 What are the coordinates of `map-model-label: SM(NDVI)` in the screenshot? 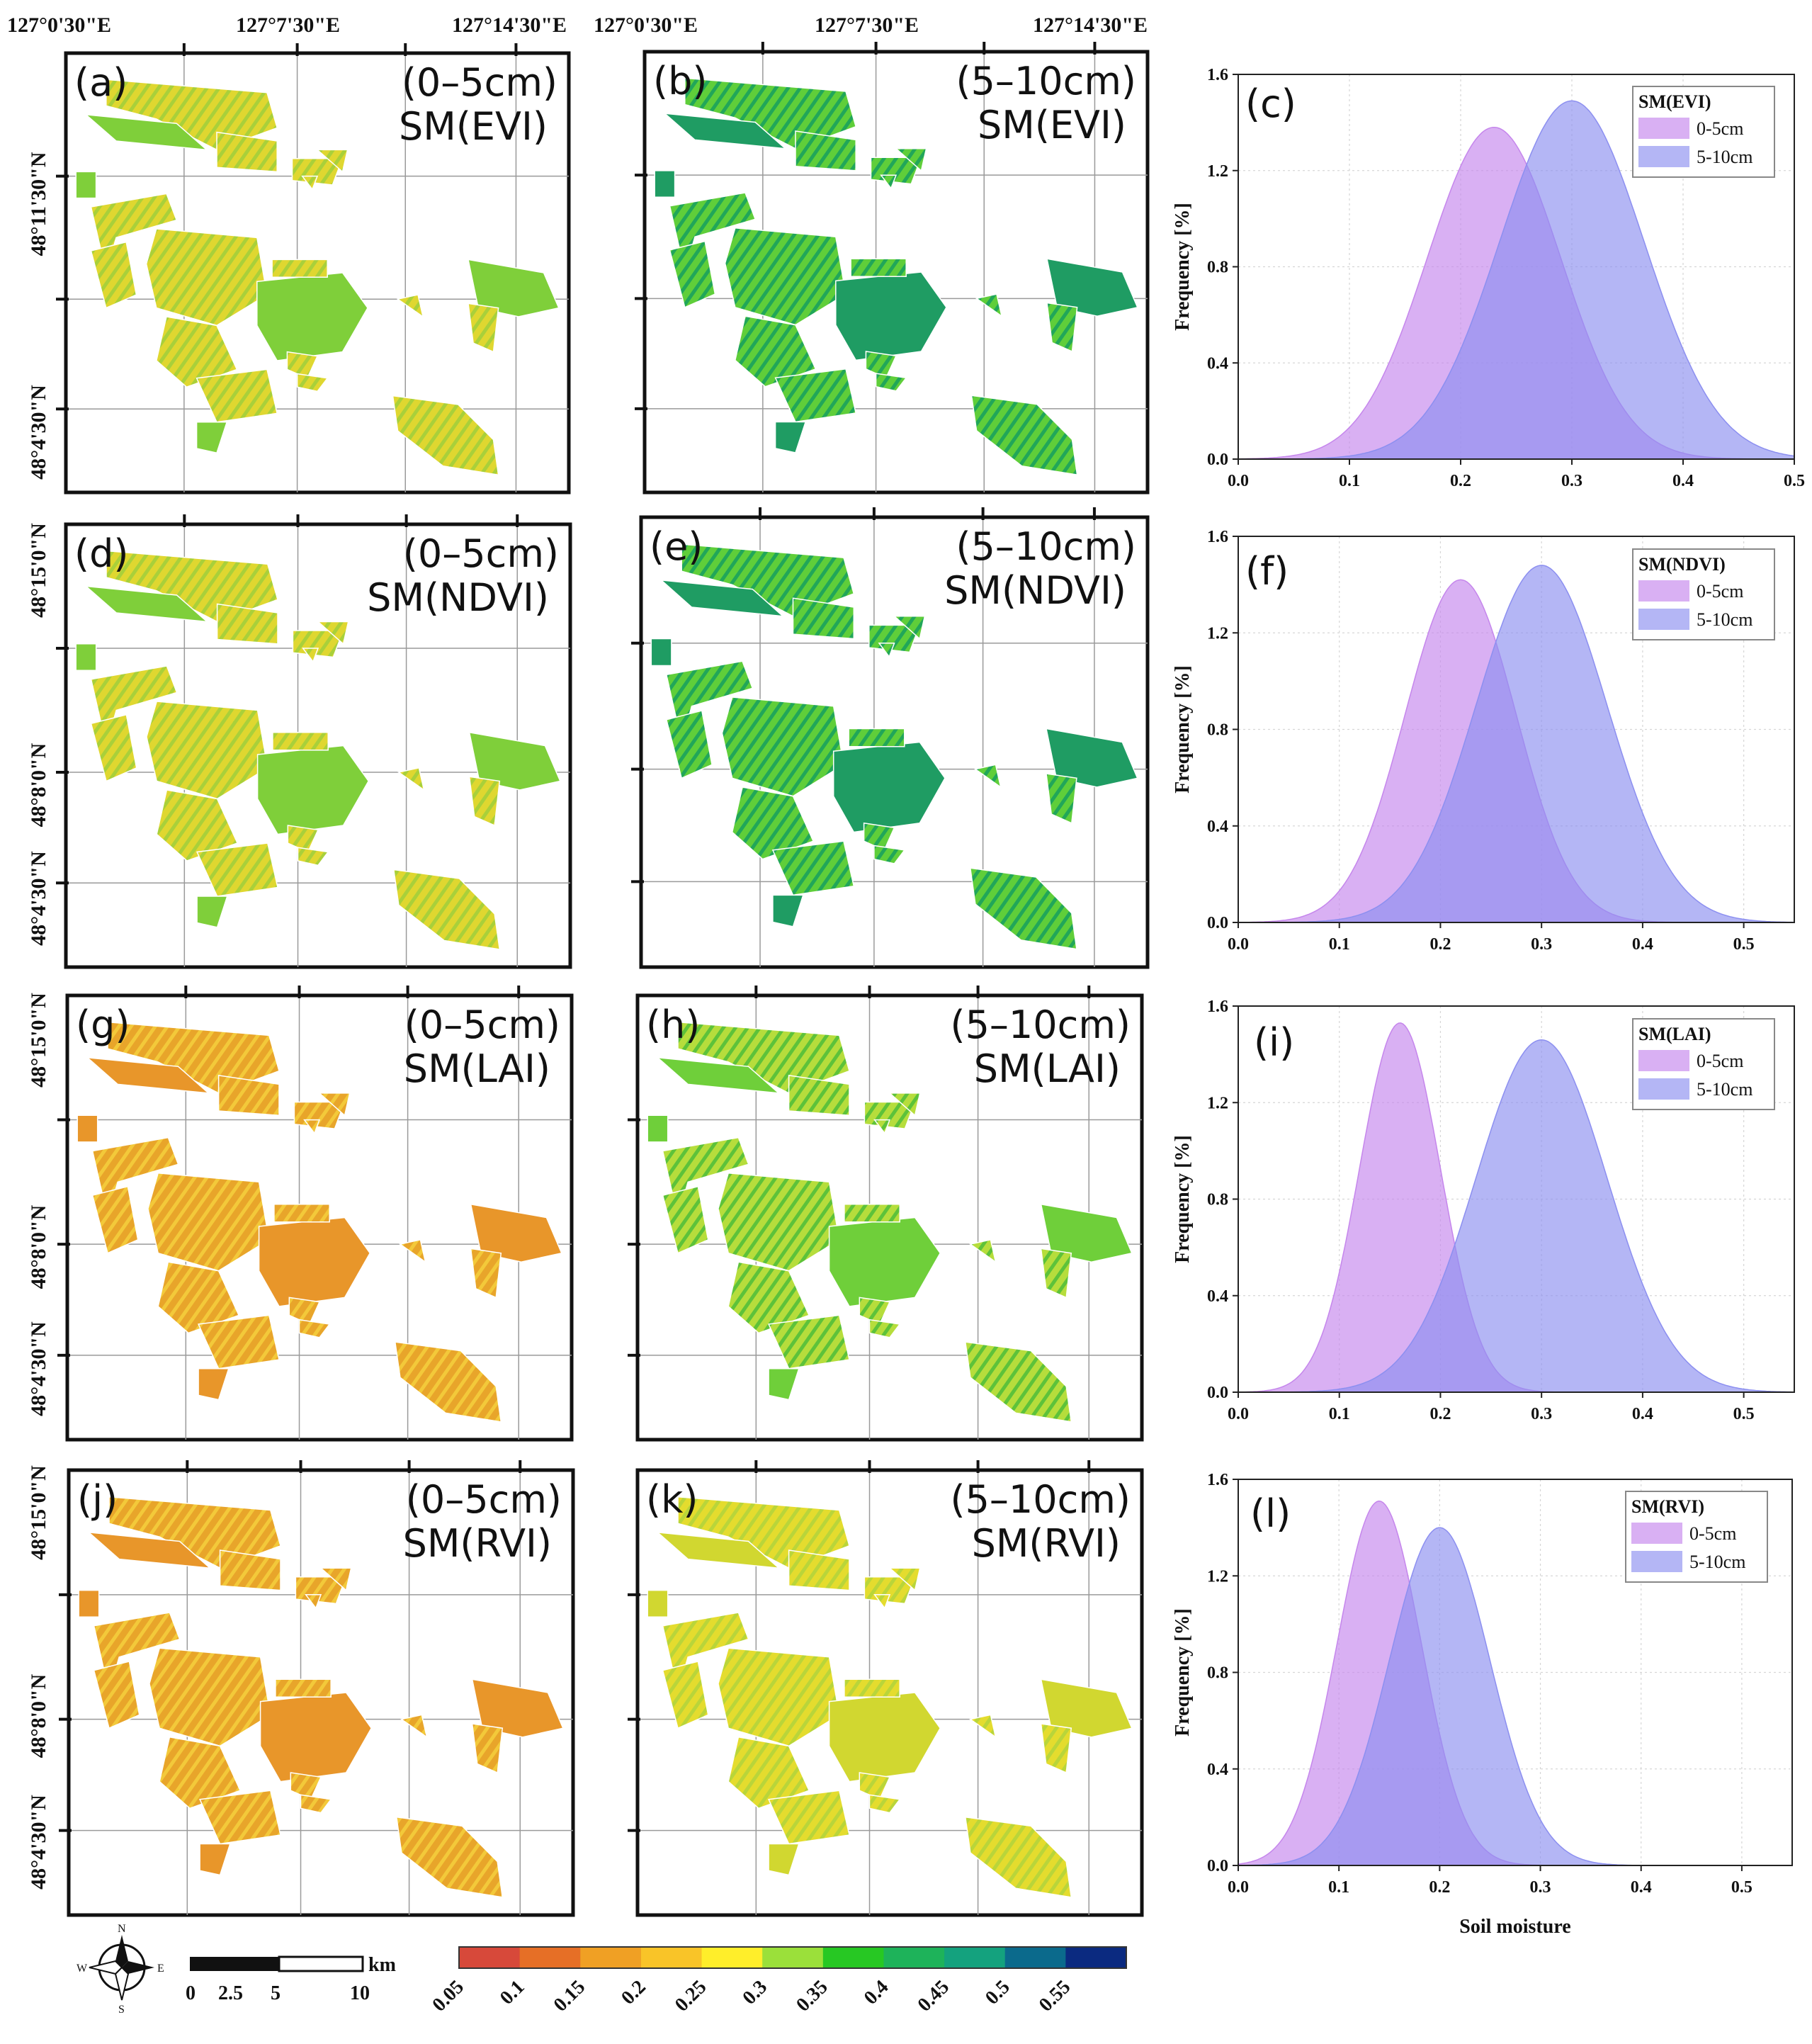 It's located at (1035, 590).